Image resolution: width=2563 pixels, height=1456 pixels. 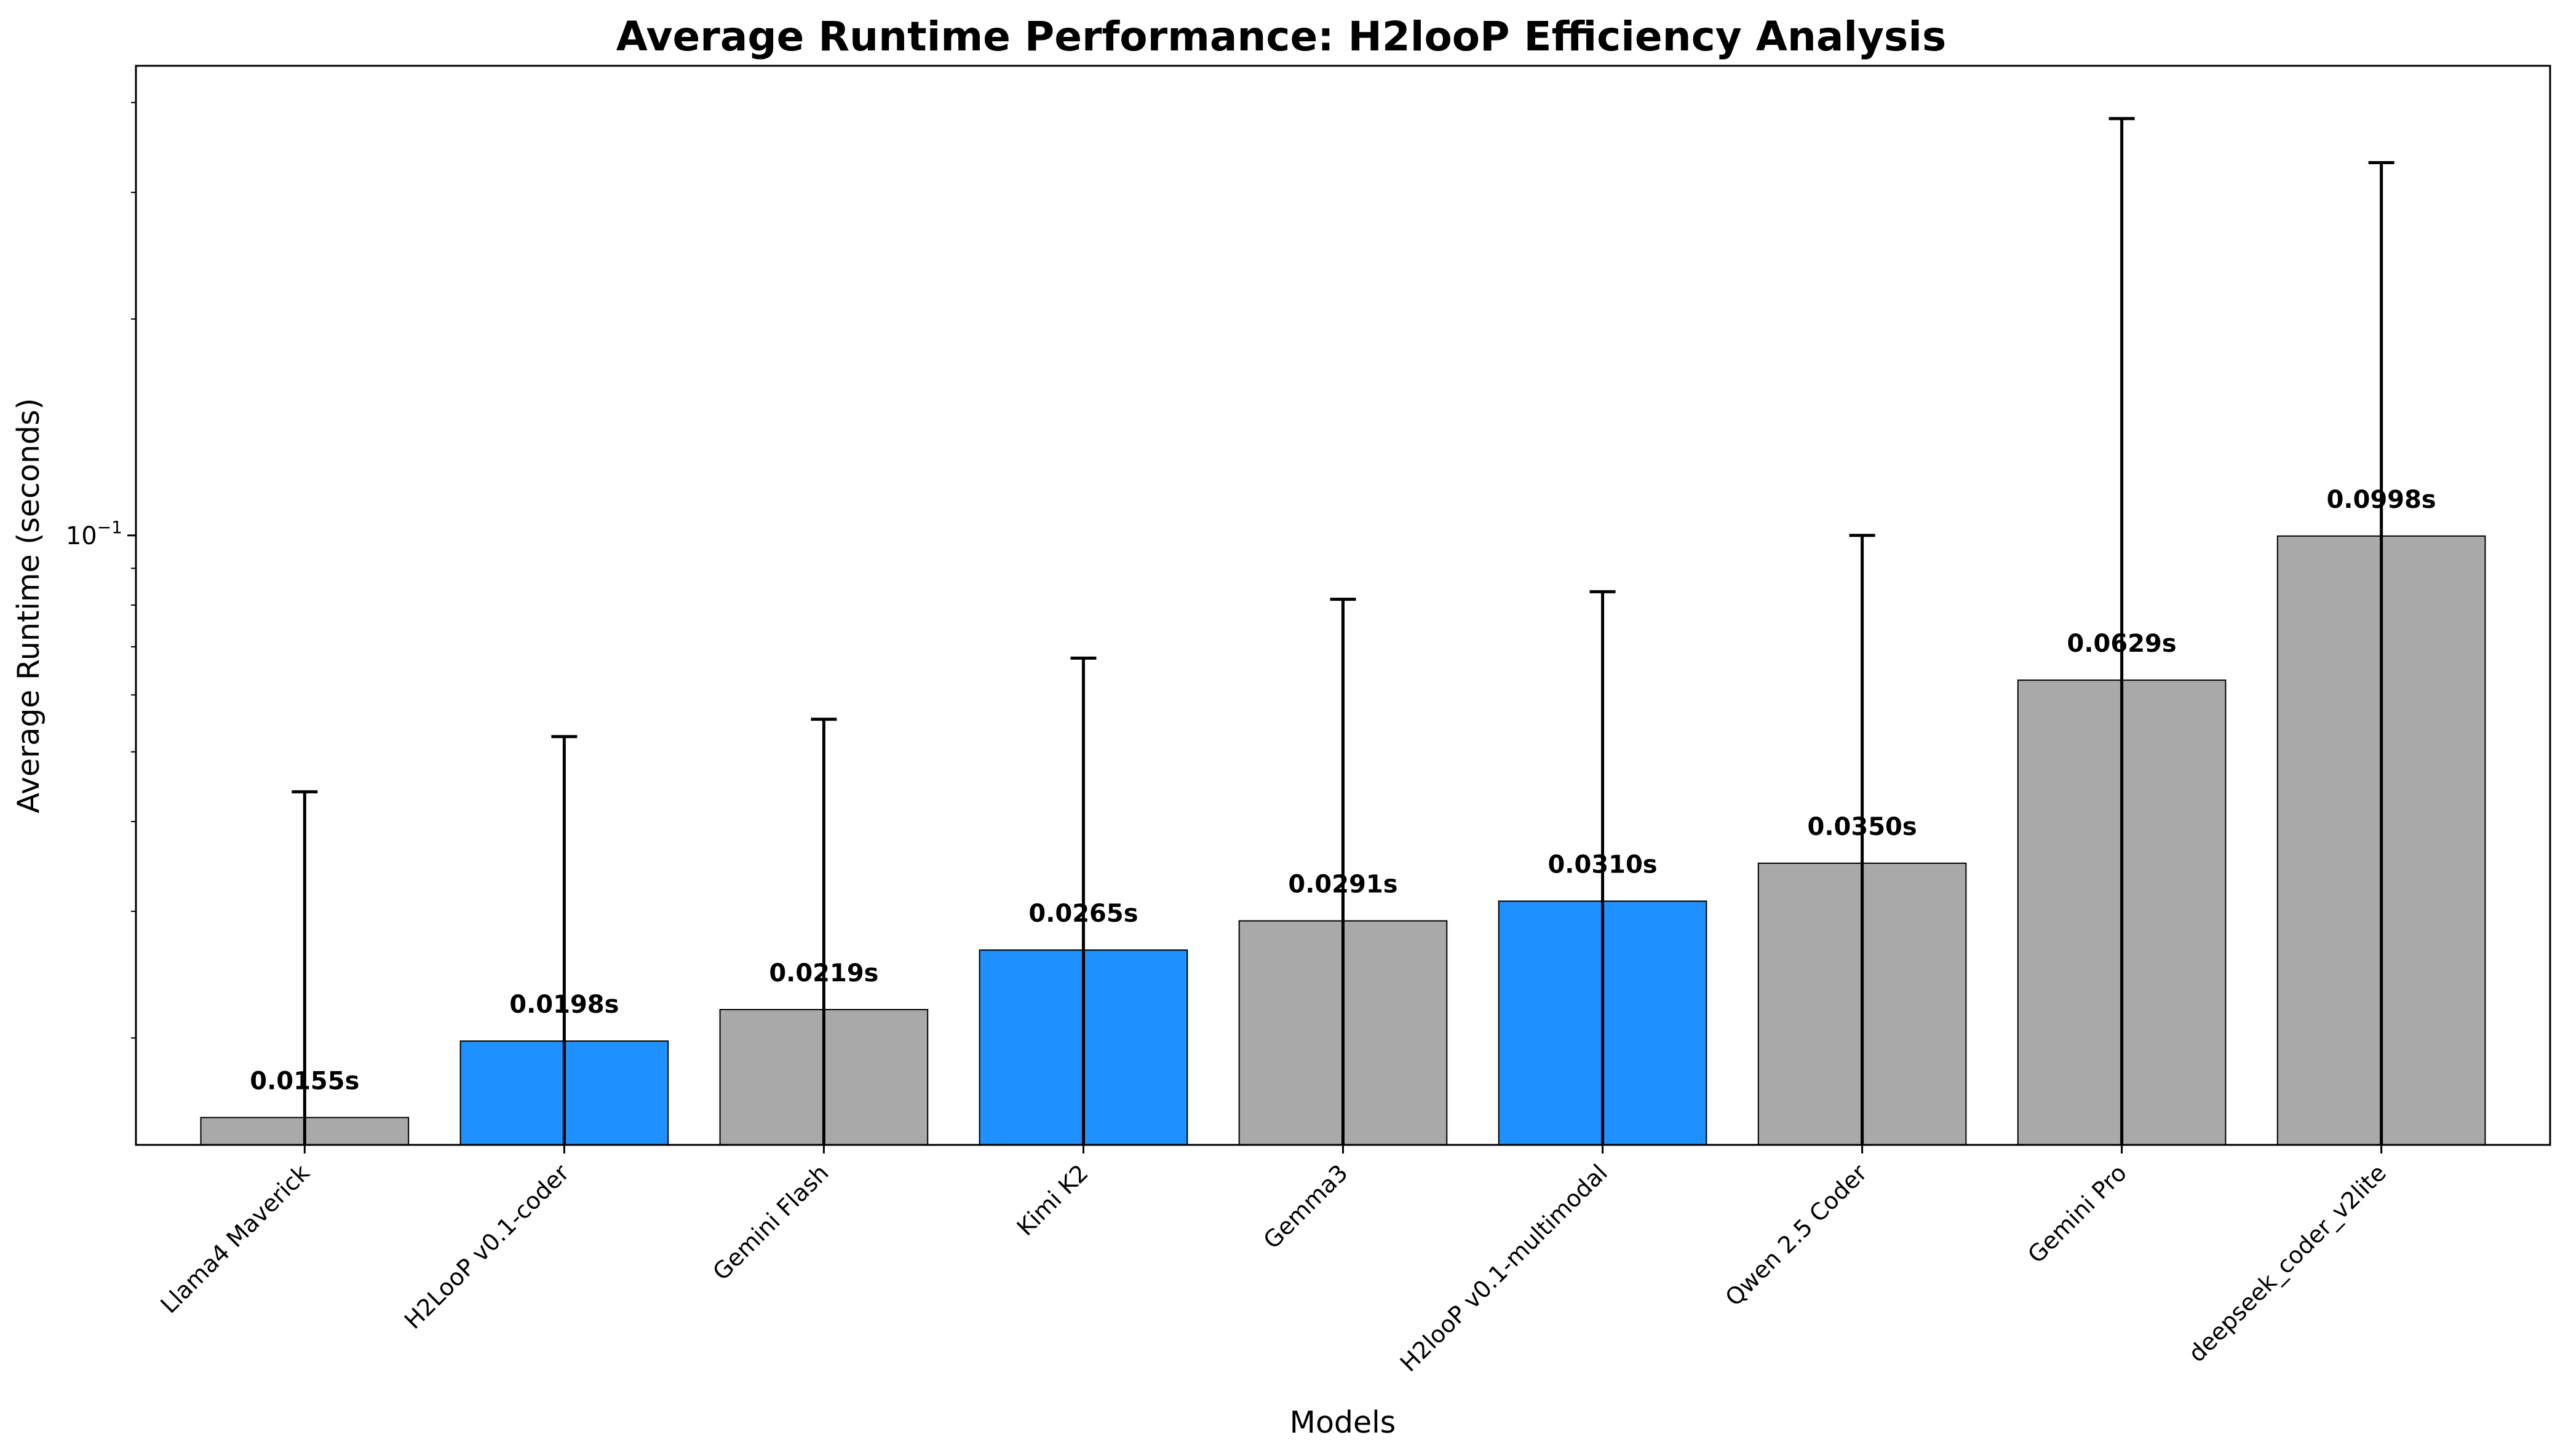 I want to click on value-label-8: 0.0998s, so click(x=2381, y=500).